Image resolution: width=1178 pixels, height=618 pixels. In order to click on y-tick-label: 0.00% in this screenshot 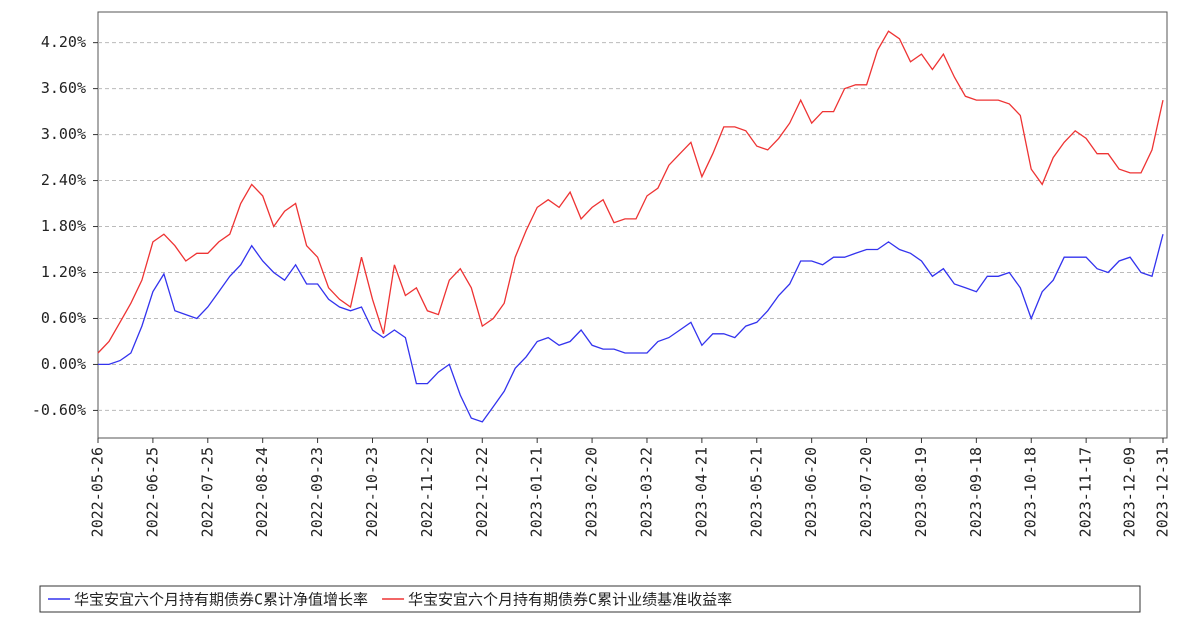, I will do `click(63, 364)`.